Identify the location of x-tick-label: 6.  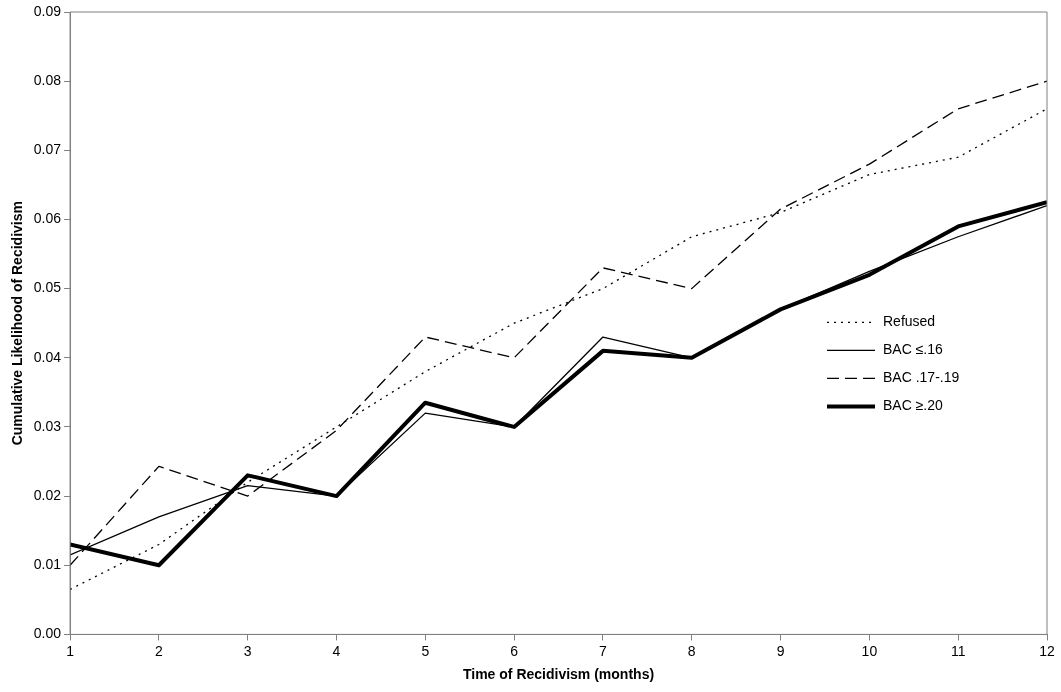
(514, 650).